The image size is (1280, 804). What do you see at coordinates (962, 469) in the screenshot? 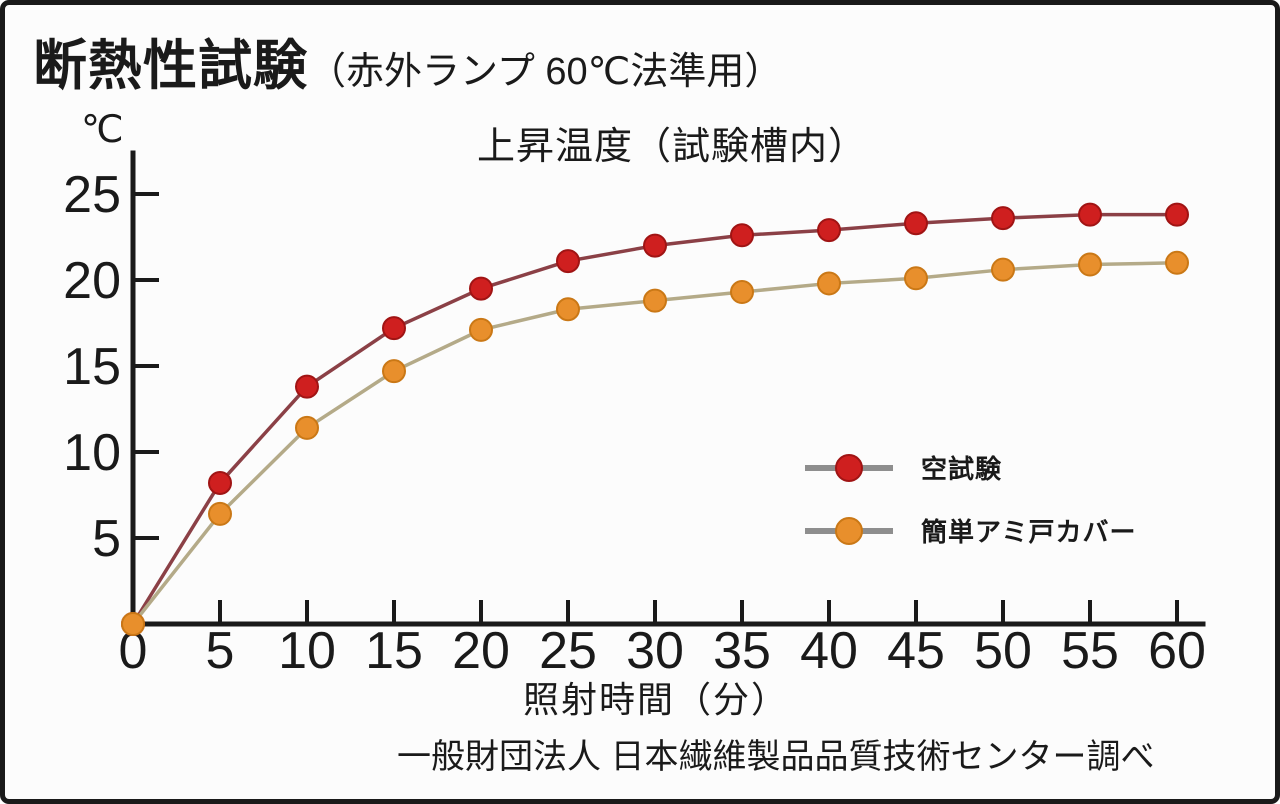
I see `legend-label-blank-test: 空試験` at bounding box center [962, 469].